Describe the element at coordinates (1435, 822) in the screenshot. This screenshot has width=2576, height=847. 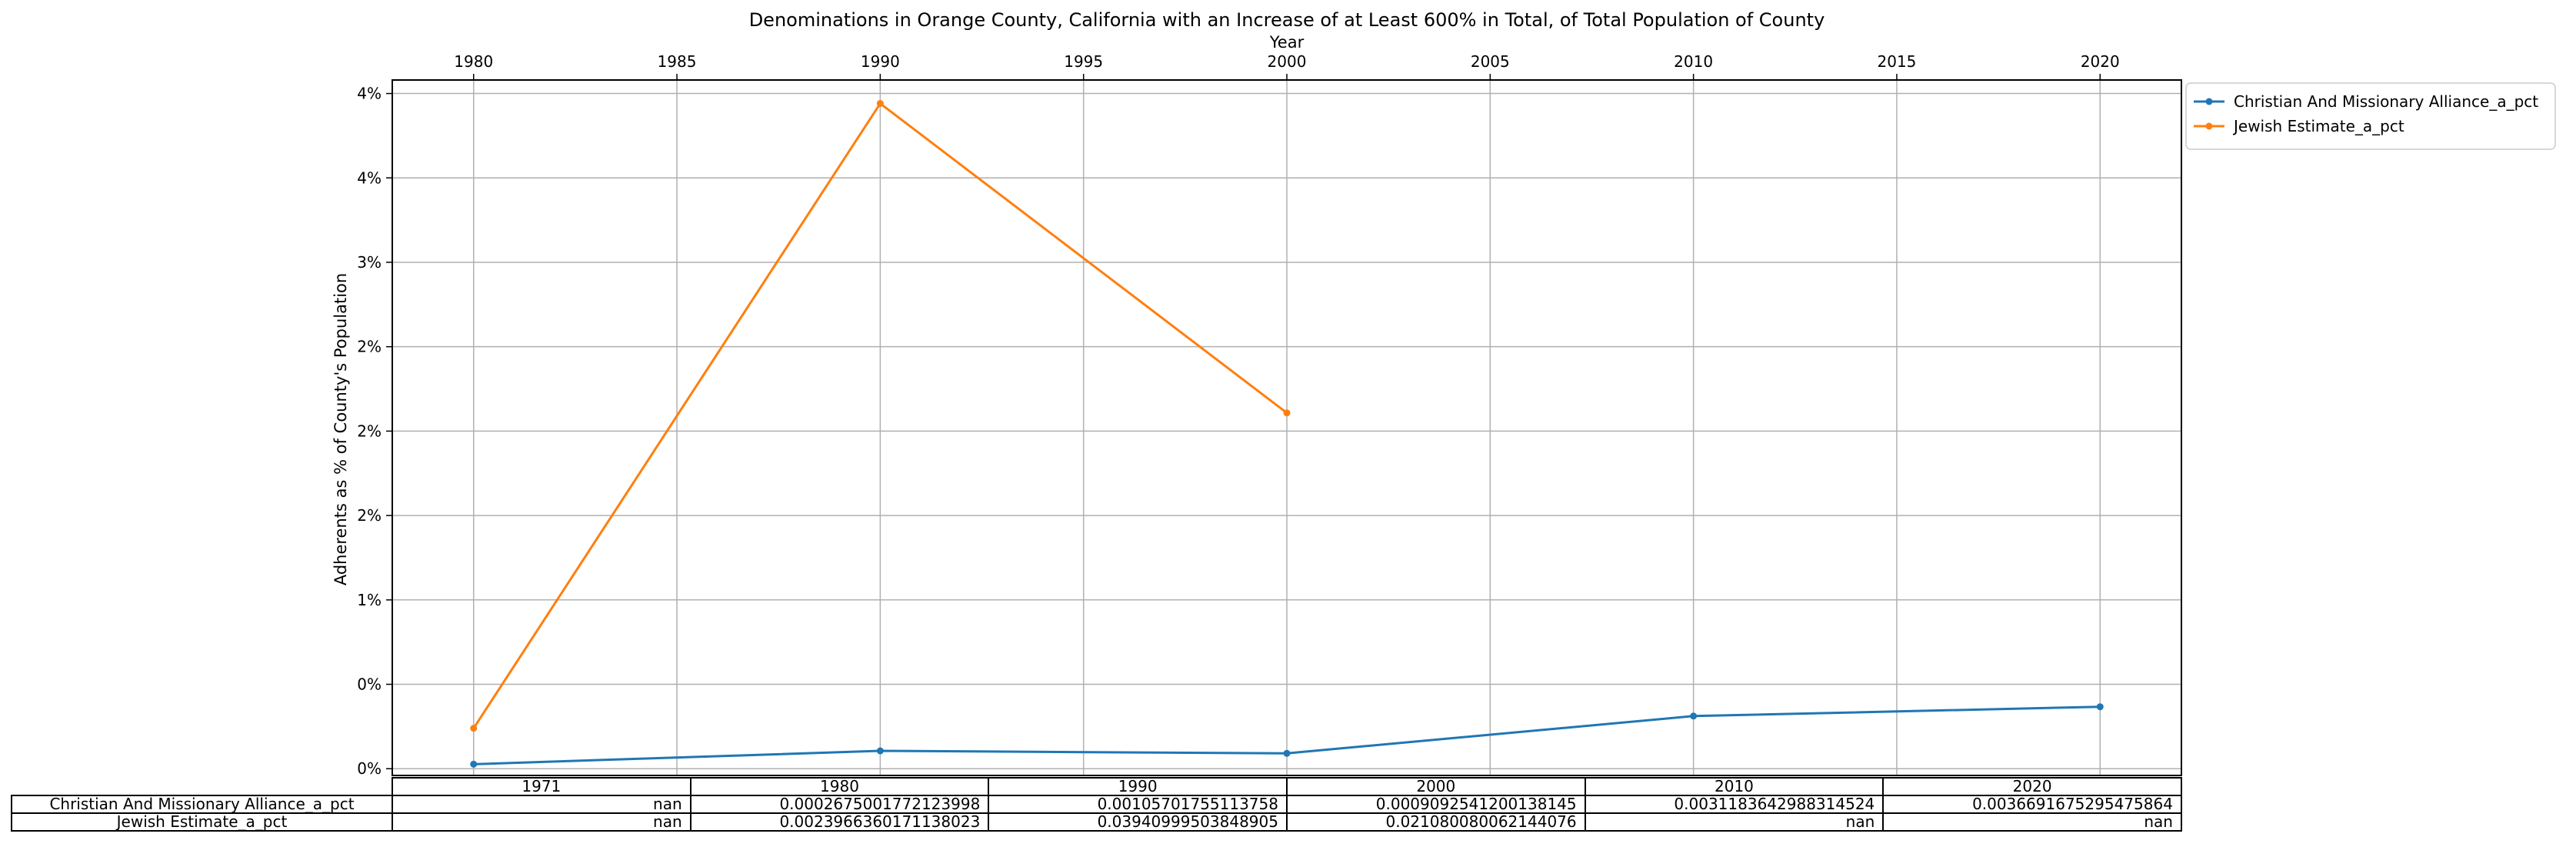
I see `table-cell: 0.021080080062144076` at that location.